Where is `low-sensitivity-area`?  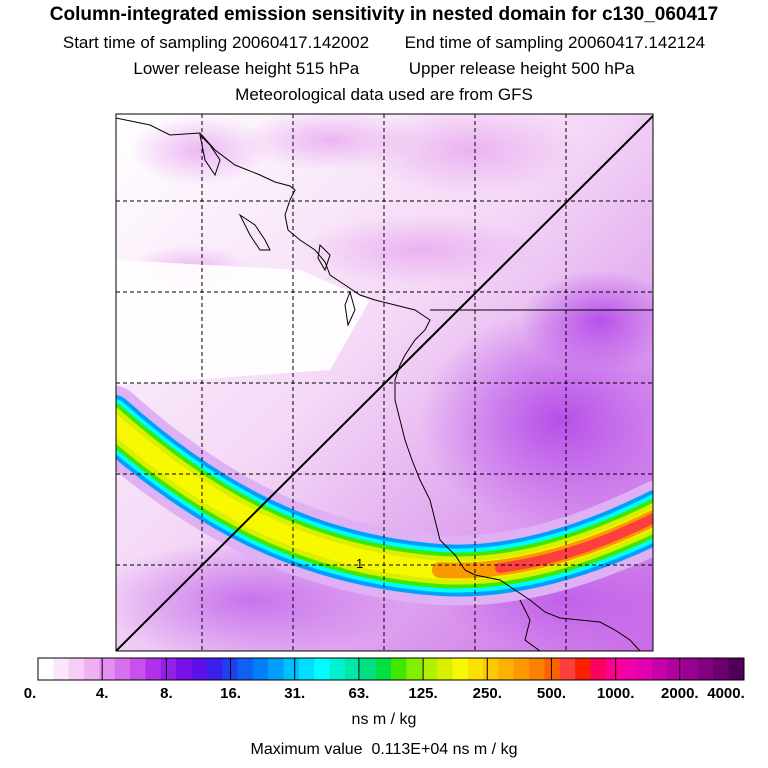 low-sensitivity-area is located at coordinates (243, 322).